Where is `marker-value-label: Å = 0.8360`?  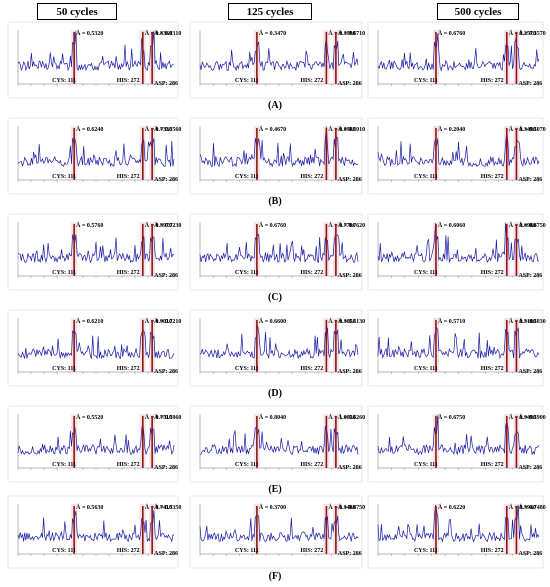 marker-value-label: Å = 0.8360 is located at coordinates (158, 33).